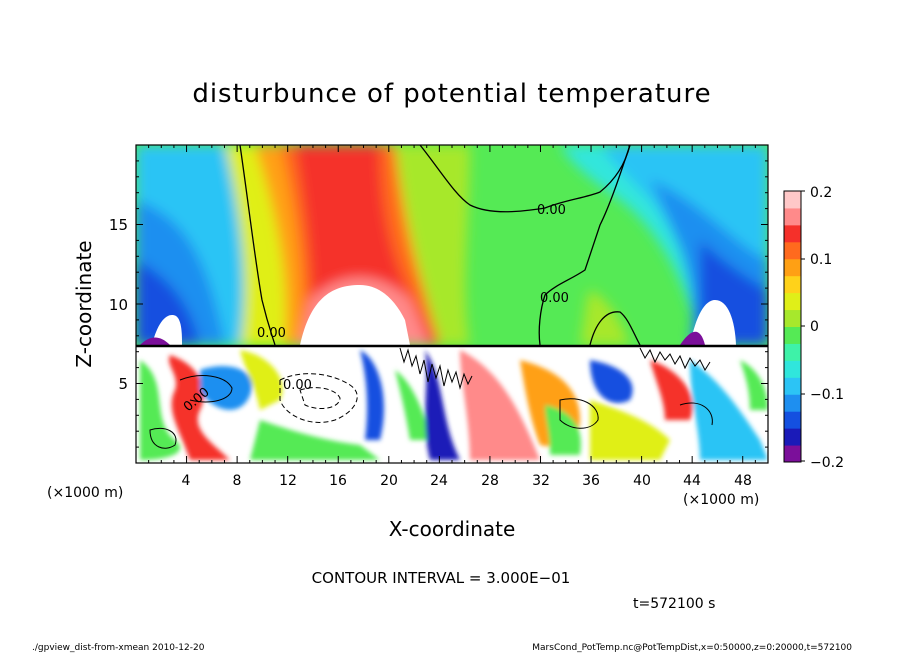 This screenshot has height=654, width=904. I want to click on colorbar-label: 0.1, so click(821, 260).